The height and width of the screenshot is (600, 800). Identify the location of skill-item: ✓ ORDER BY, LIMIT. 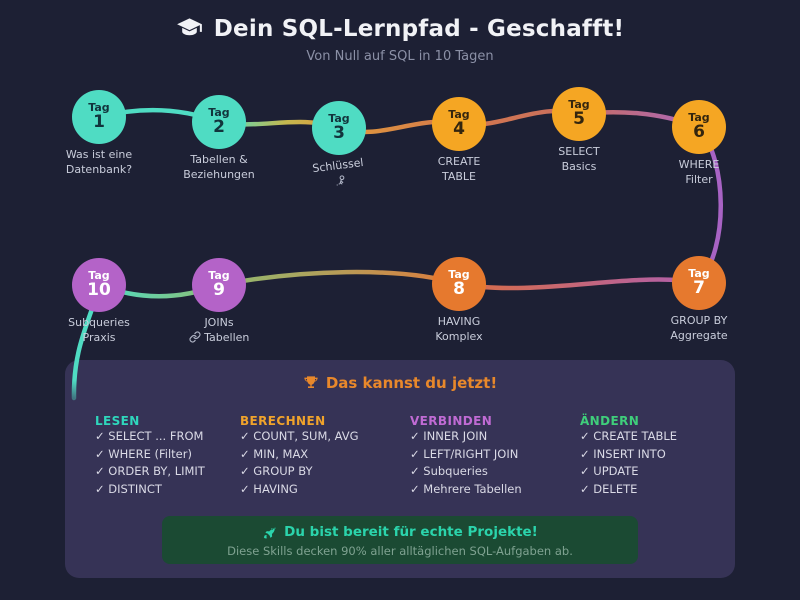
(150, 471).